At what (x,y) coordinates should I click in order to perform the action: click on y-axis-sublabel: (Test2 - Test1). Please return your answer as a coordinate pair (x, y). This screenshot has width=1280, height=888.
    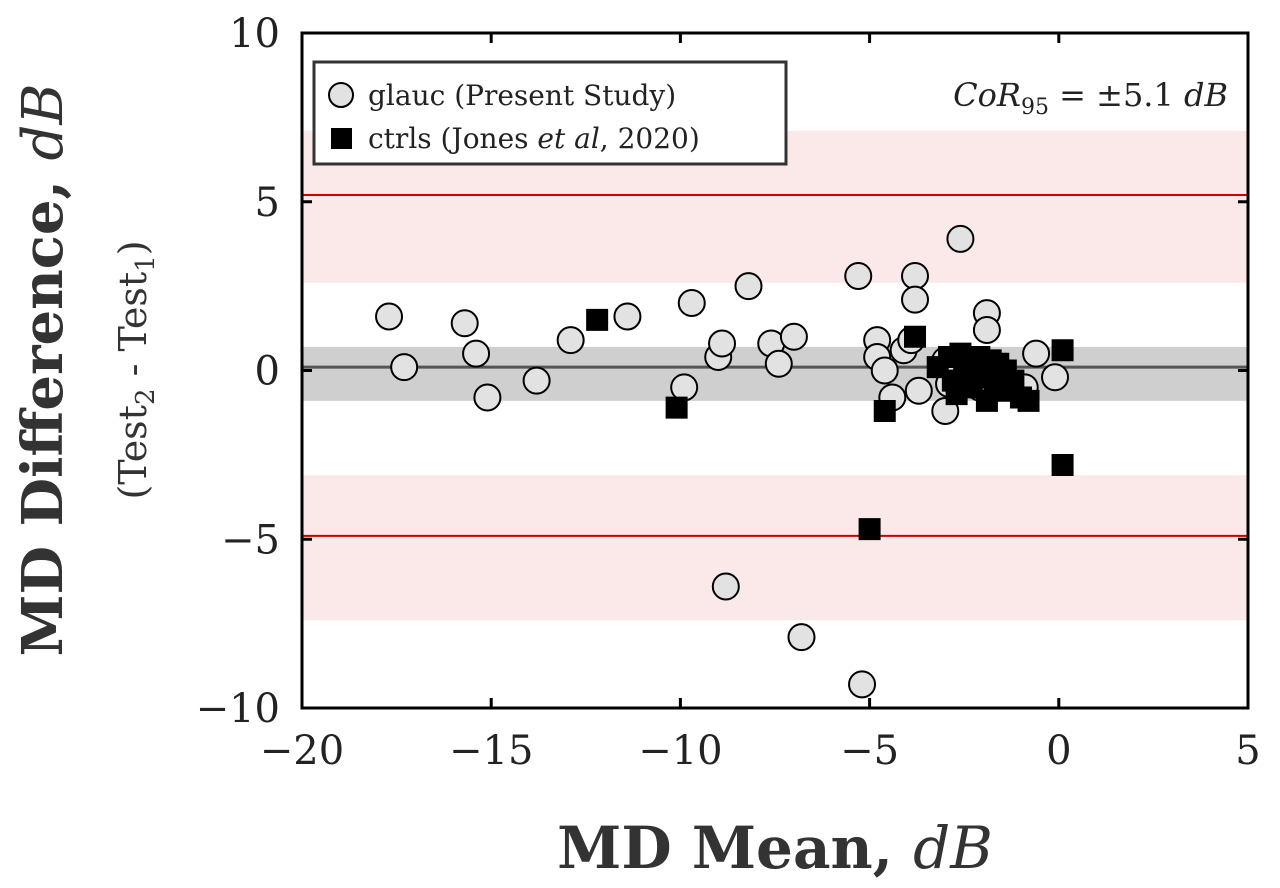
    Looking at the image, I should click on (136, 369).